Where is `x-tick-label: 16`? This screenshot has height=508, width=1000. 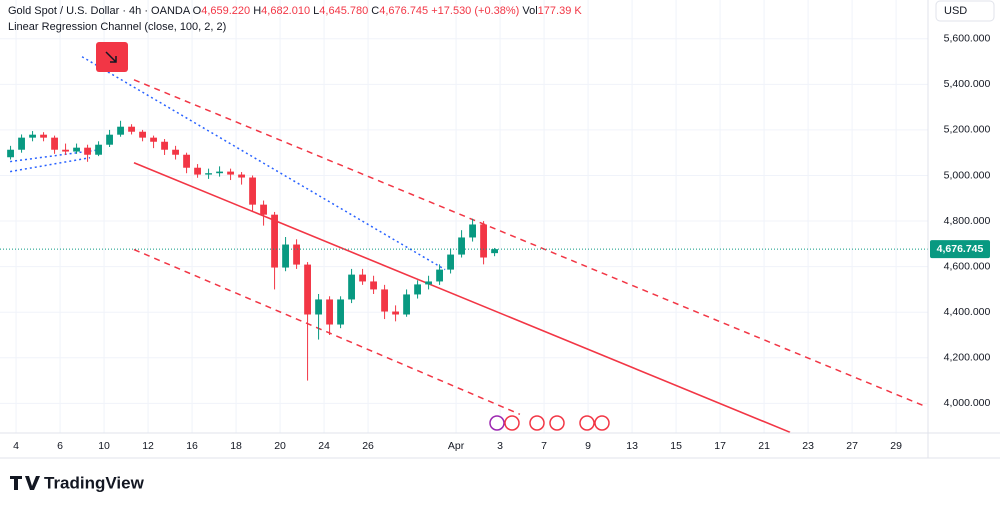
x-tick-label: 16 is located at coordinates (192, 446).